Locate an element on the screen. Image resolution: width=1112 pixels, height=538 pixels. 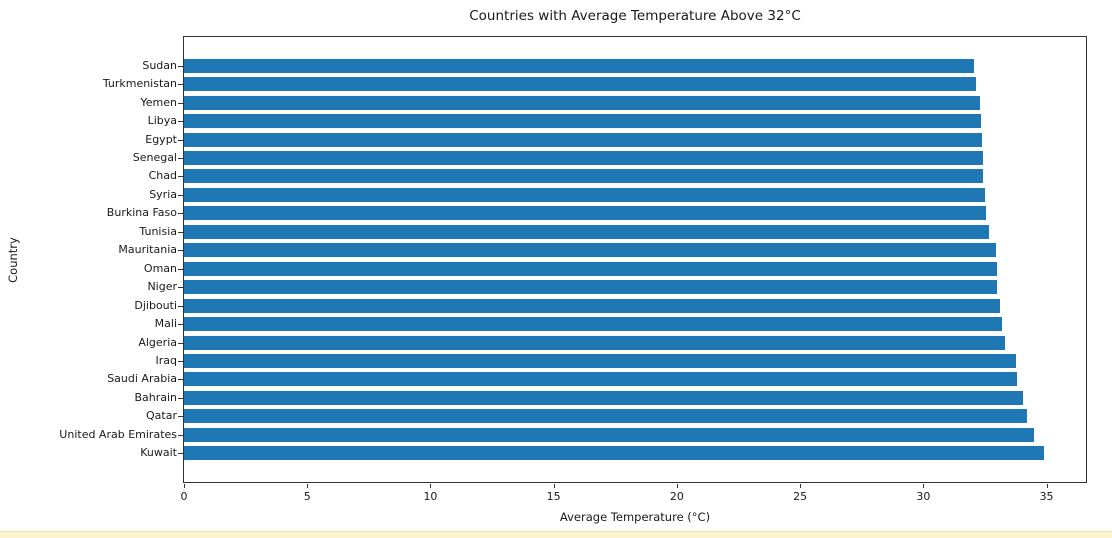
ytick-mark-chad is located at coordinates (180, 177).